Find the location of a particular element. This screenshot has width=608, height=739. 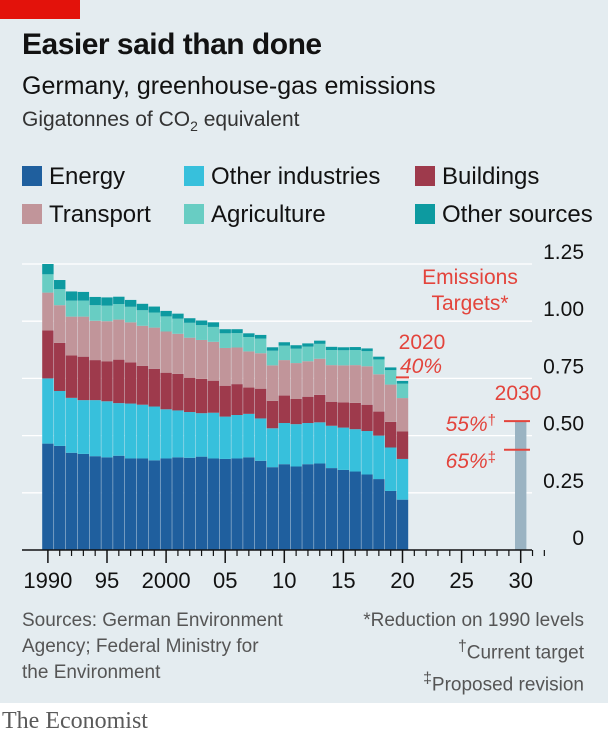

y-tick-label: 0.50 is located at coordinates (563, 424).